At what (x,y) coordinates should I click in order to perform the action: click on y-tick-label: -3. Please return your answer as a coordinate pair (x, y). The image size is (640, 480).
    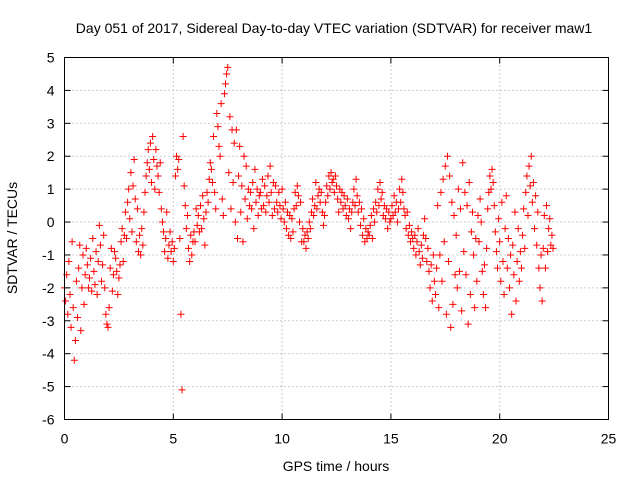
    Looking at the image, I should click on (48, 321).